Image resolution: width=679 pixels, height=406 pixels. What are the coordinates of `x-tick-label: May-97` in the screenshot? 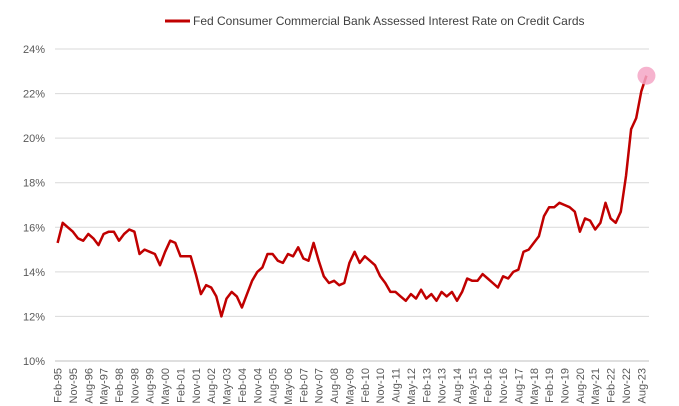 It's located at (105, 386).